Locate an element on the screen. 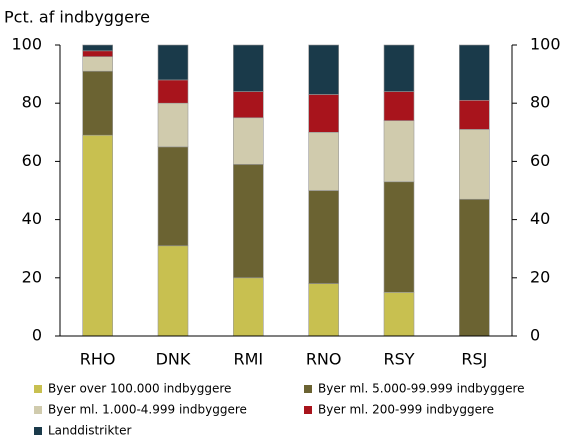  x-tick-label: RMI is located at coordinates (249, 359).